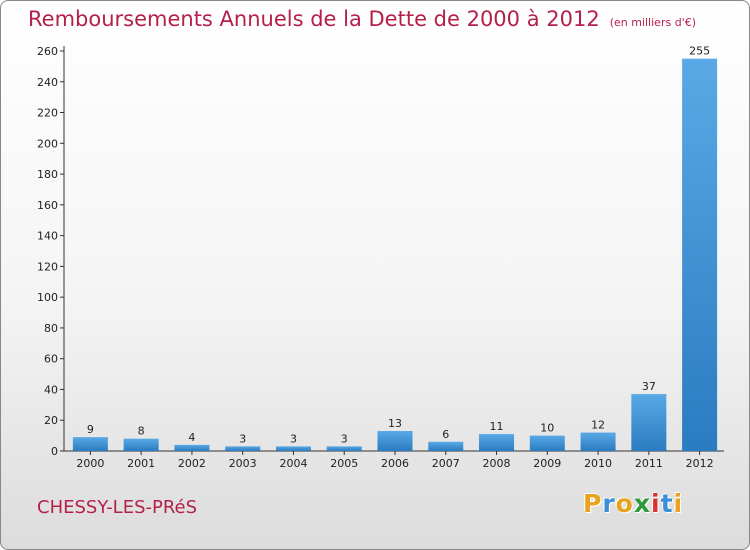 The height and width of the screenshot is (550, 750). What do you see at coordinates (445, 434) in the screenshot?
I see `value-label: 6` at bounding box center [445, 434].